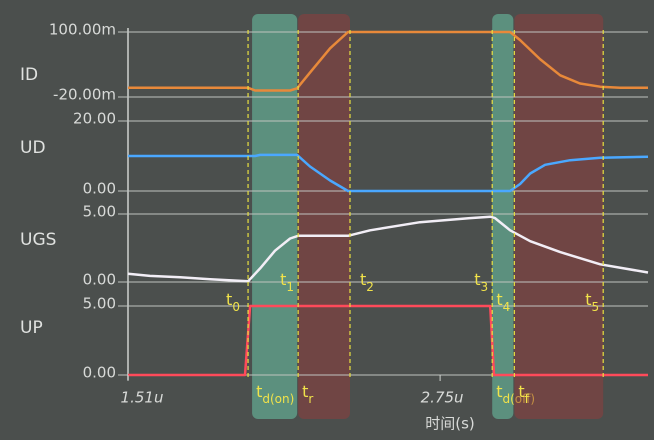 The image size is (654, 440). What do you see at coordinates (278, 399) in the screenshot?
I see `label-sub: d(on)` at bounding box center [278, 399].